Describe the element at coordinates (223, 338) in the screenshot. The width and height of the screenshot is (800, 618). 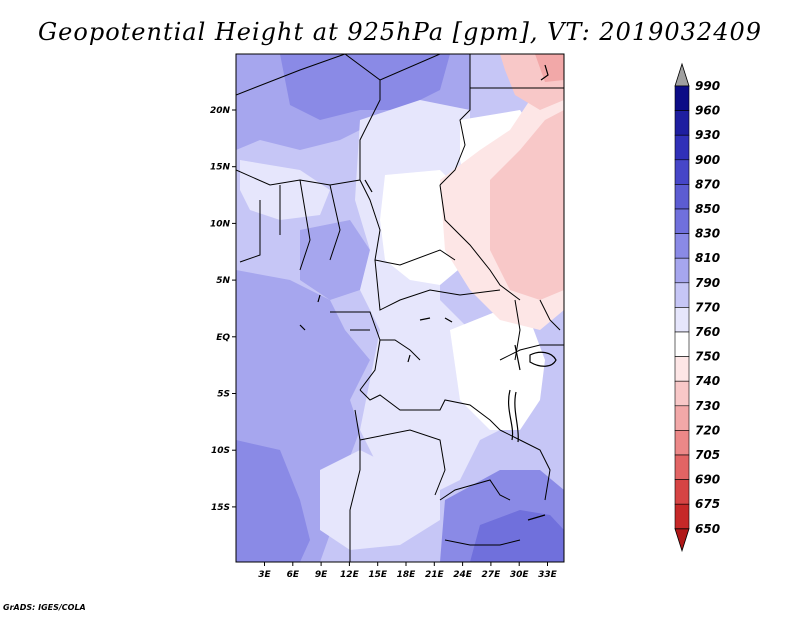
I see `y-tick-label: EQ` at that location.